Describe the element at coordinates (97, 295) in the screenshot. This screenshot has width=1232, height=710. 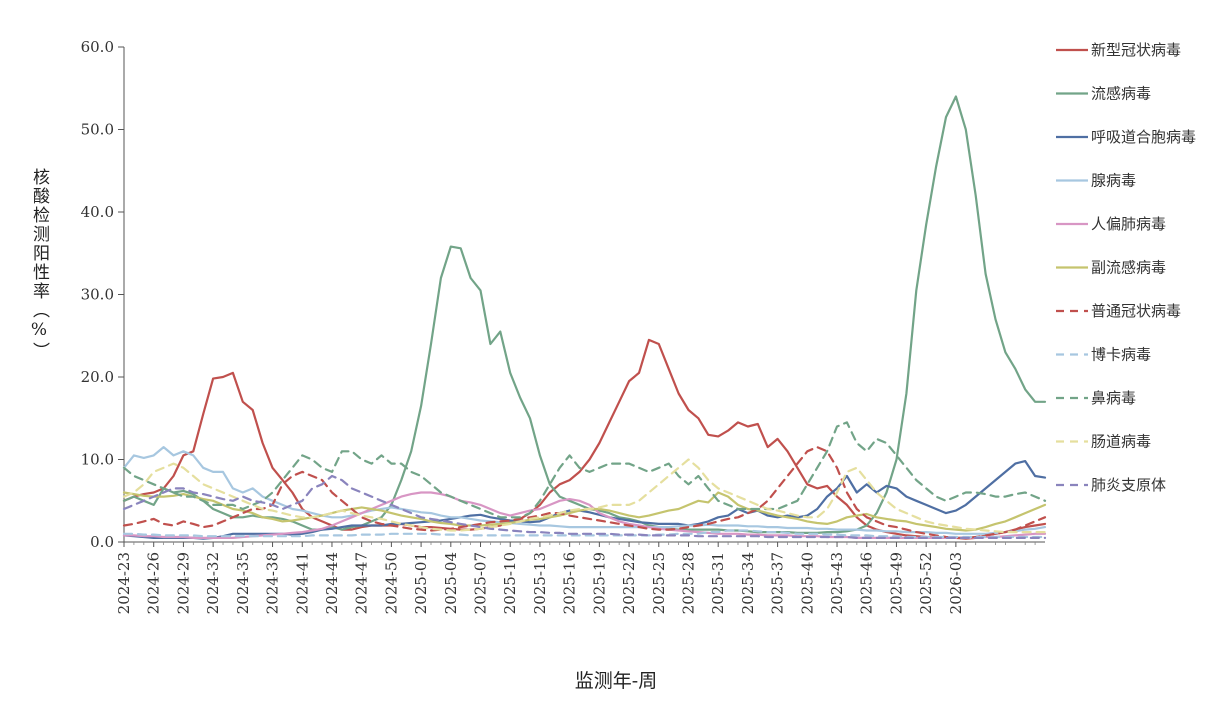
I see `y-tick-label: 30.0` at that location.